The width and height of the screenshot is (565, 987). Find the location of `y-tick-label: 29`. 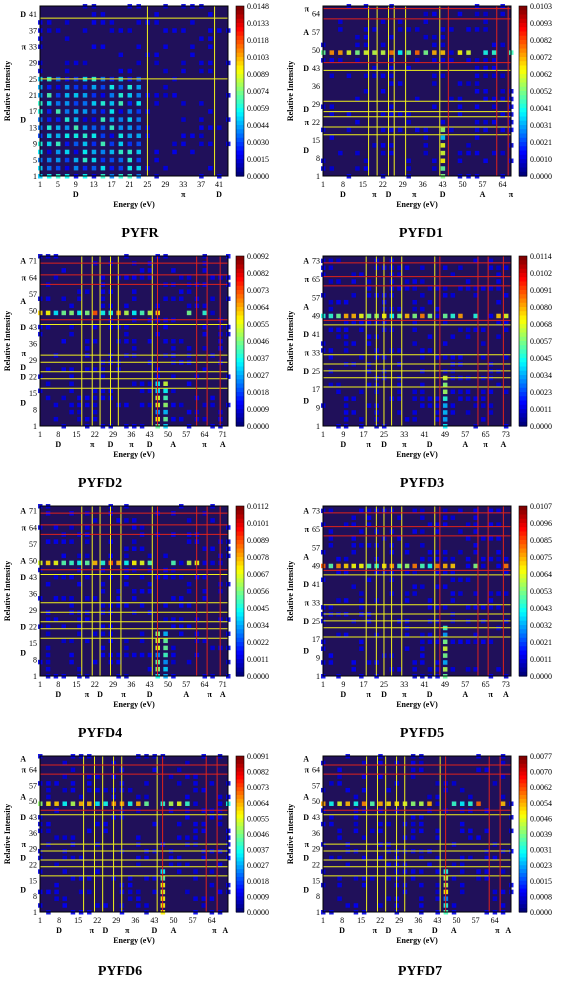

y-tick-label: 29 is located at coordinates (33, 360).